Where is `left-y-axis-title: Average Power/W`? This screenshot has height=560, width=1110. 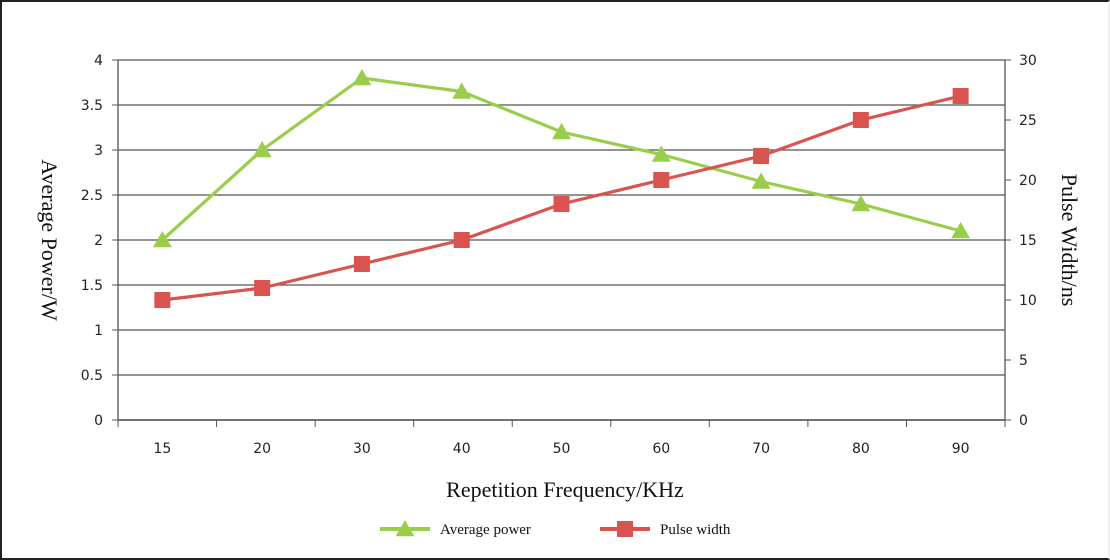 left-y-axis-title: Average Power/W is located at coordinates (49, 240).